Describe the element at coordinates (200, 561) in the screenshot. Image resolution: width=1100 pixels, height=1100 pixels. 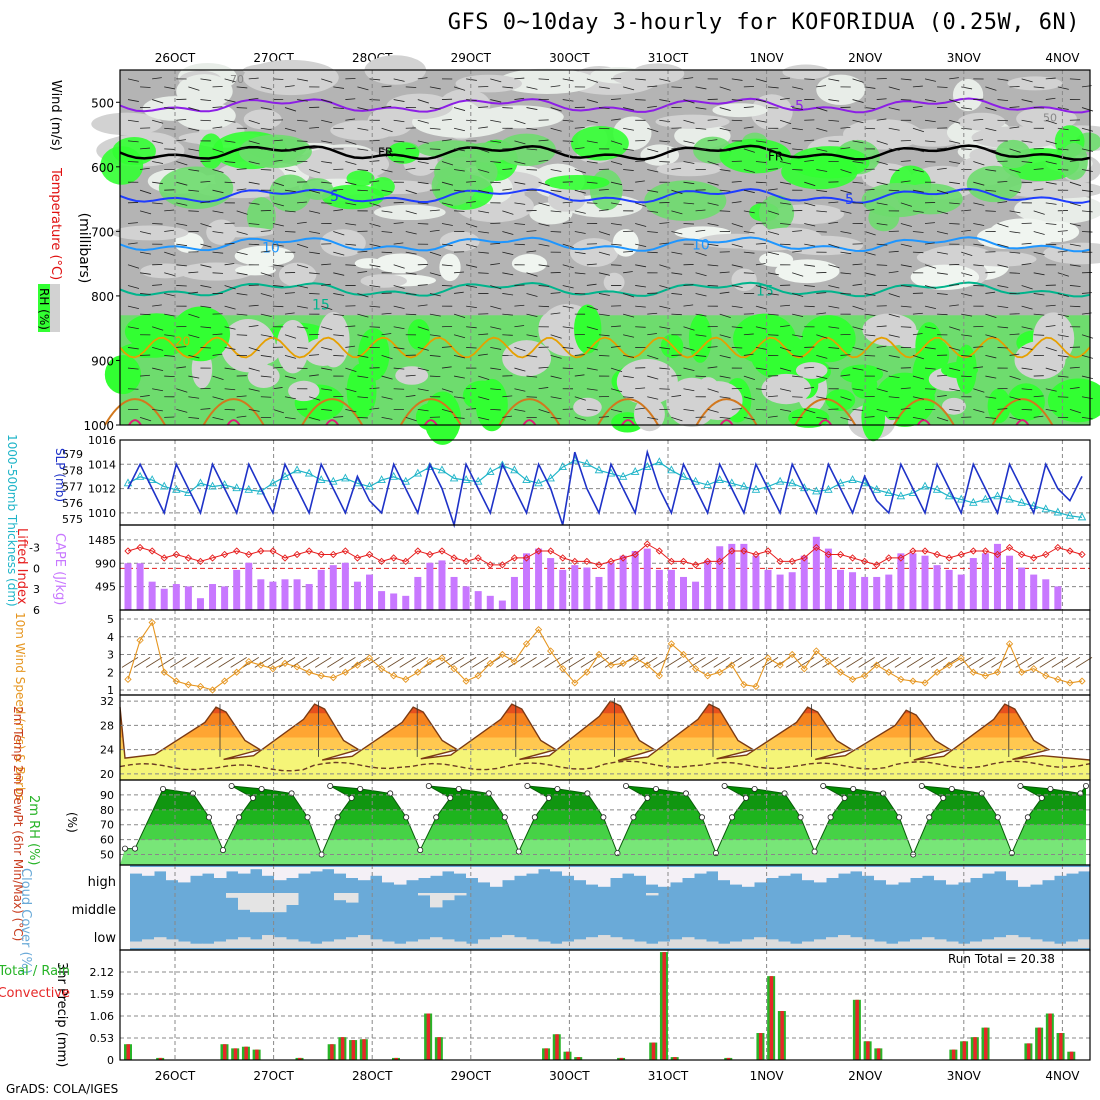
I see `lifted-index-marker` at that location.